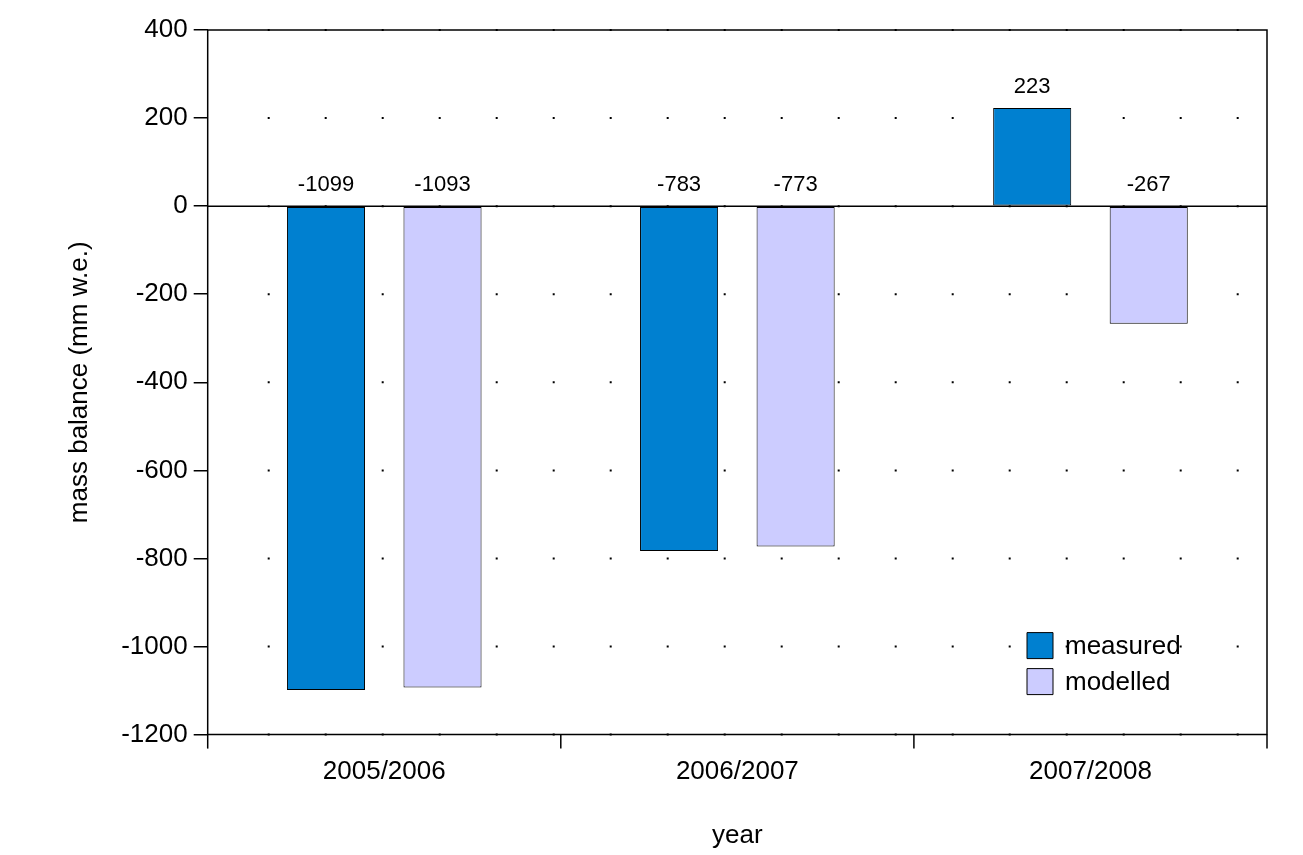 The image size is (1303, 855). I want to click on data-label: -783, so click(679, 184).